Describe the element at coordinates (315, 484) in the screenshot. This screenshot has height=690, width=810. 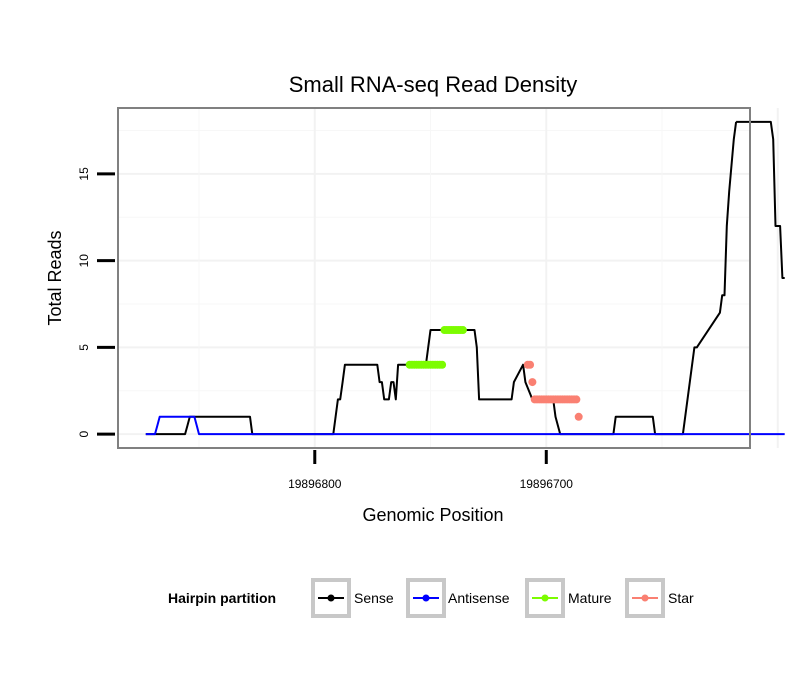
I see `x-tick-label: 19896800` at that location.